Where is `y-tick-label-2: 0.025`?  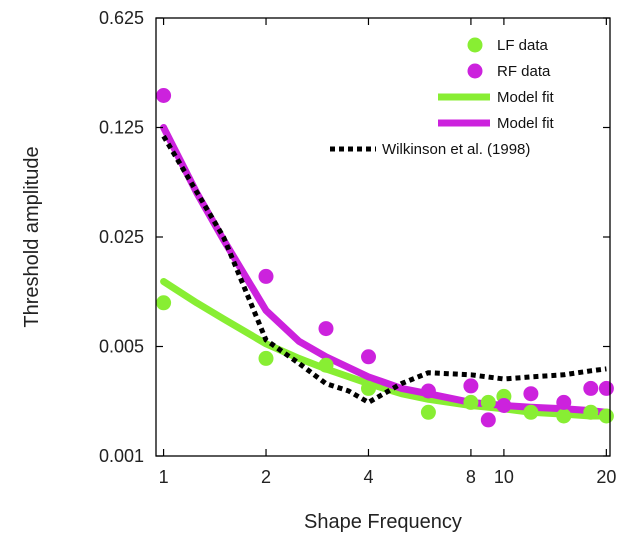 y-tick-label-2: 0.025 is located at coordinates (121, 237).